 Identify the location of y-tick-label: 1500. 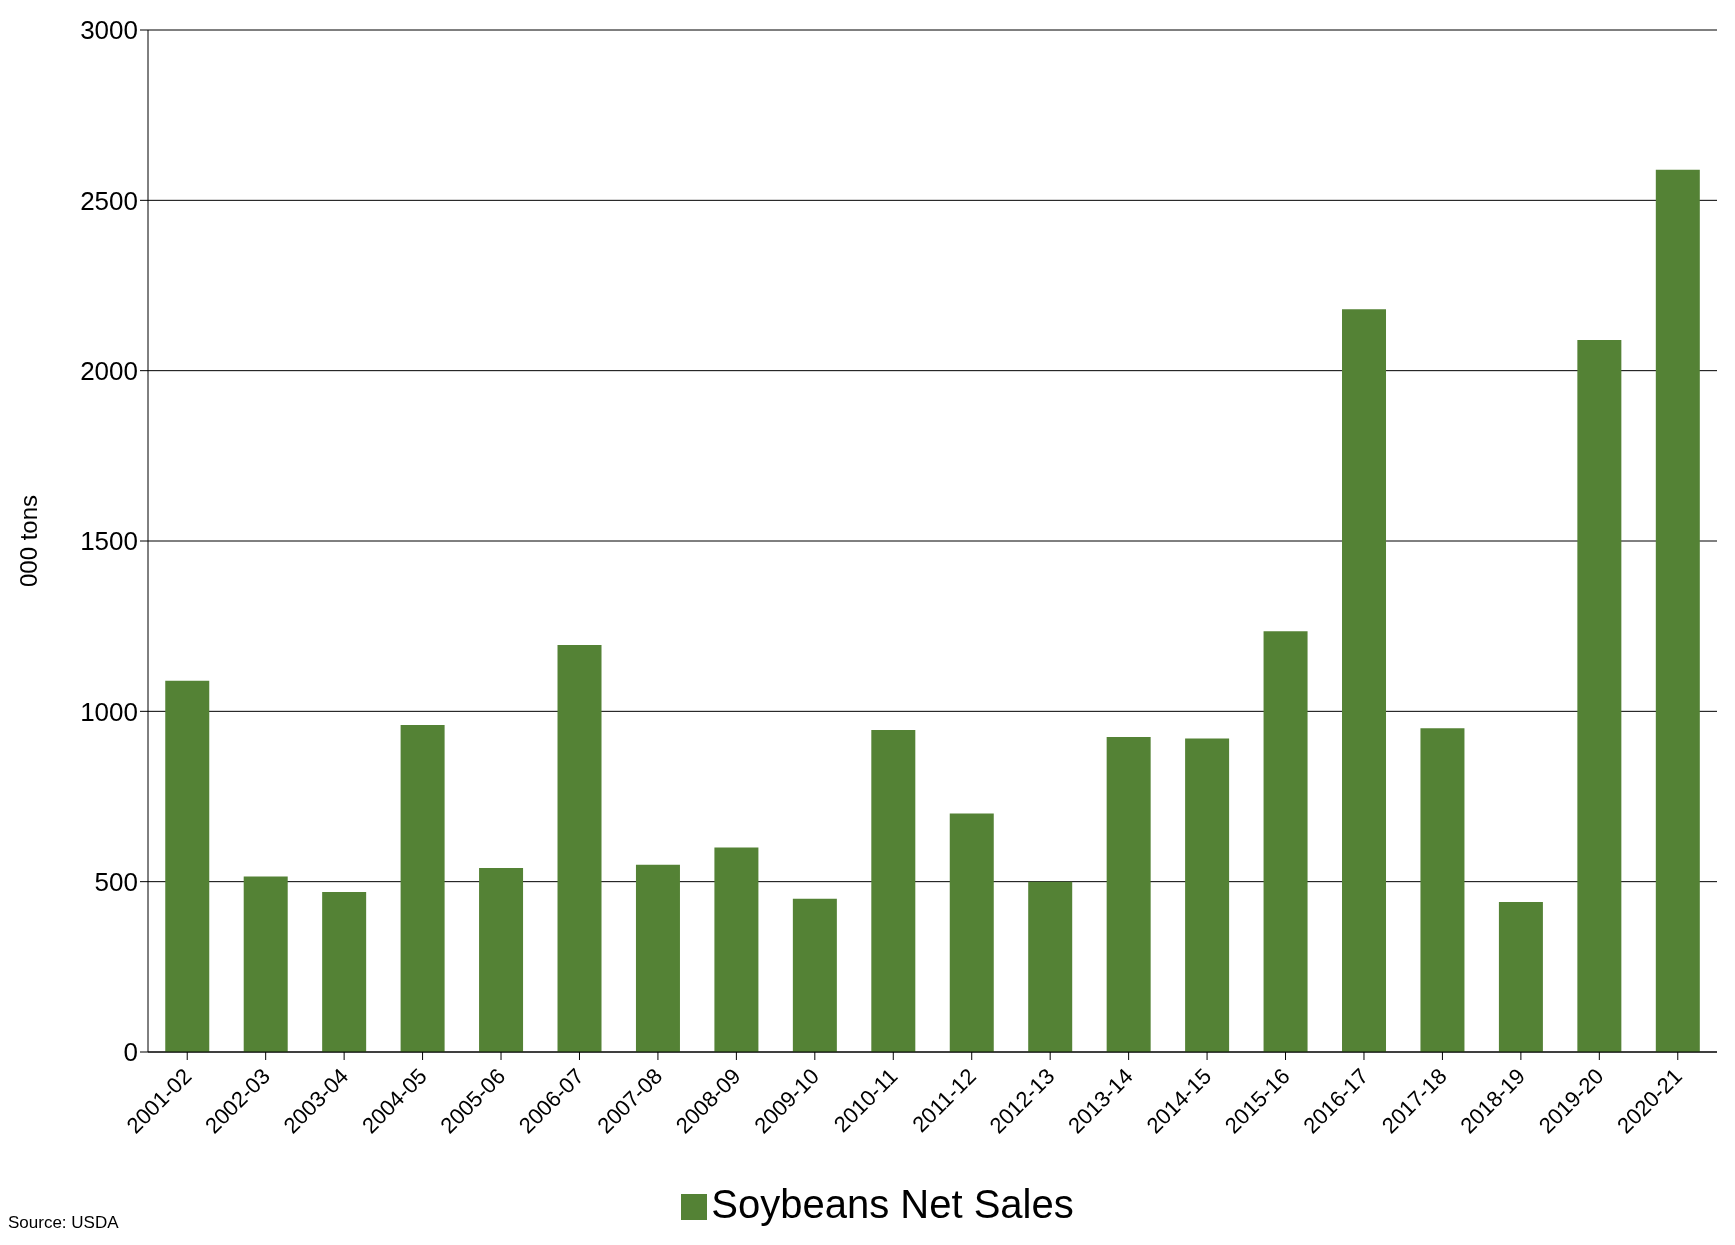
(109, 541).